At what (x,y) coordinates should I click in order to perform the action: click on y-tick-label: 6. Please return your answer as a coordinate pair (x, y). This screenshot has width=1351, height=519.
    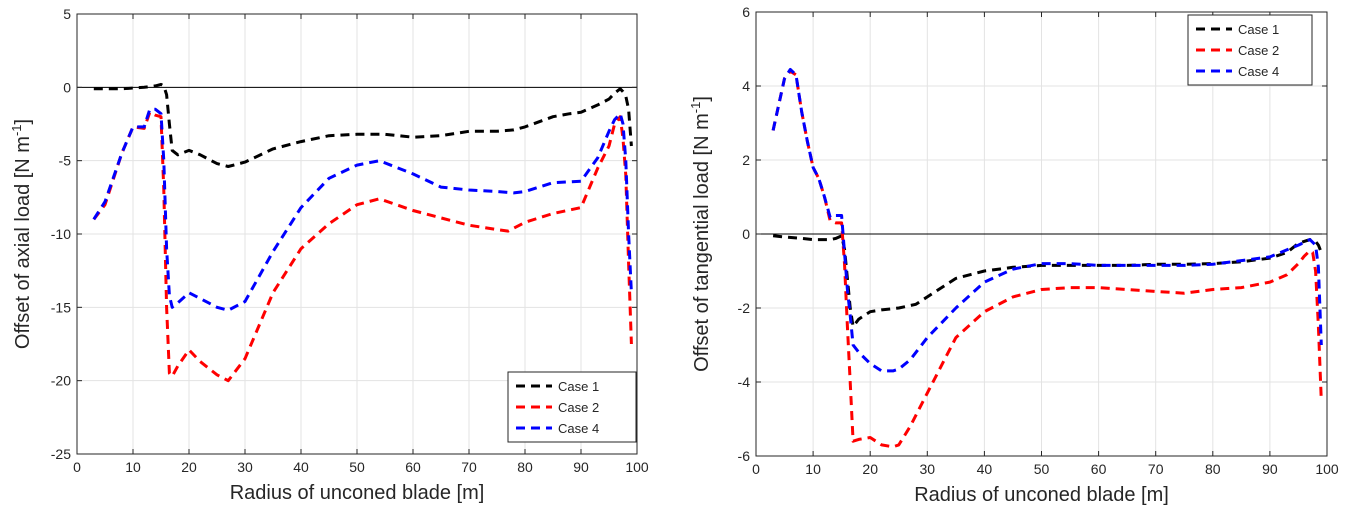
    Looking at the image, I should click on (746, 12).